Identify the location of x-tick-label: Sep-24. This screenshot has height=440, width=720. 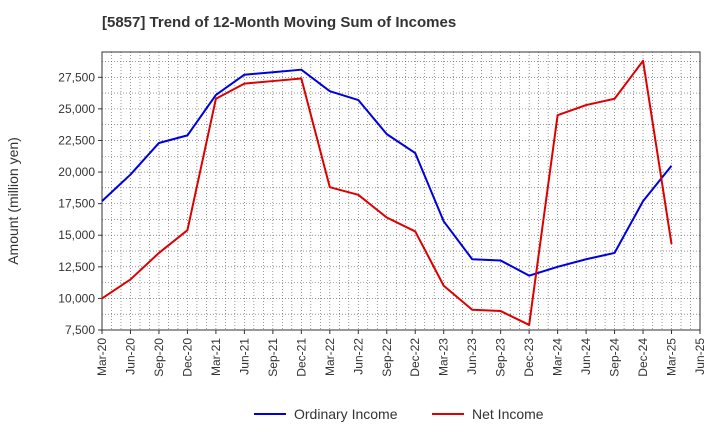
(615, 357).